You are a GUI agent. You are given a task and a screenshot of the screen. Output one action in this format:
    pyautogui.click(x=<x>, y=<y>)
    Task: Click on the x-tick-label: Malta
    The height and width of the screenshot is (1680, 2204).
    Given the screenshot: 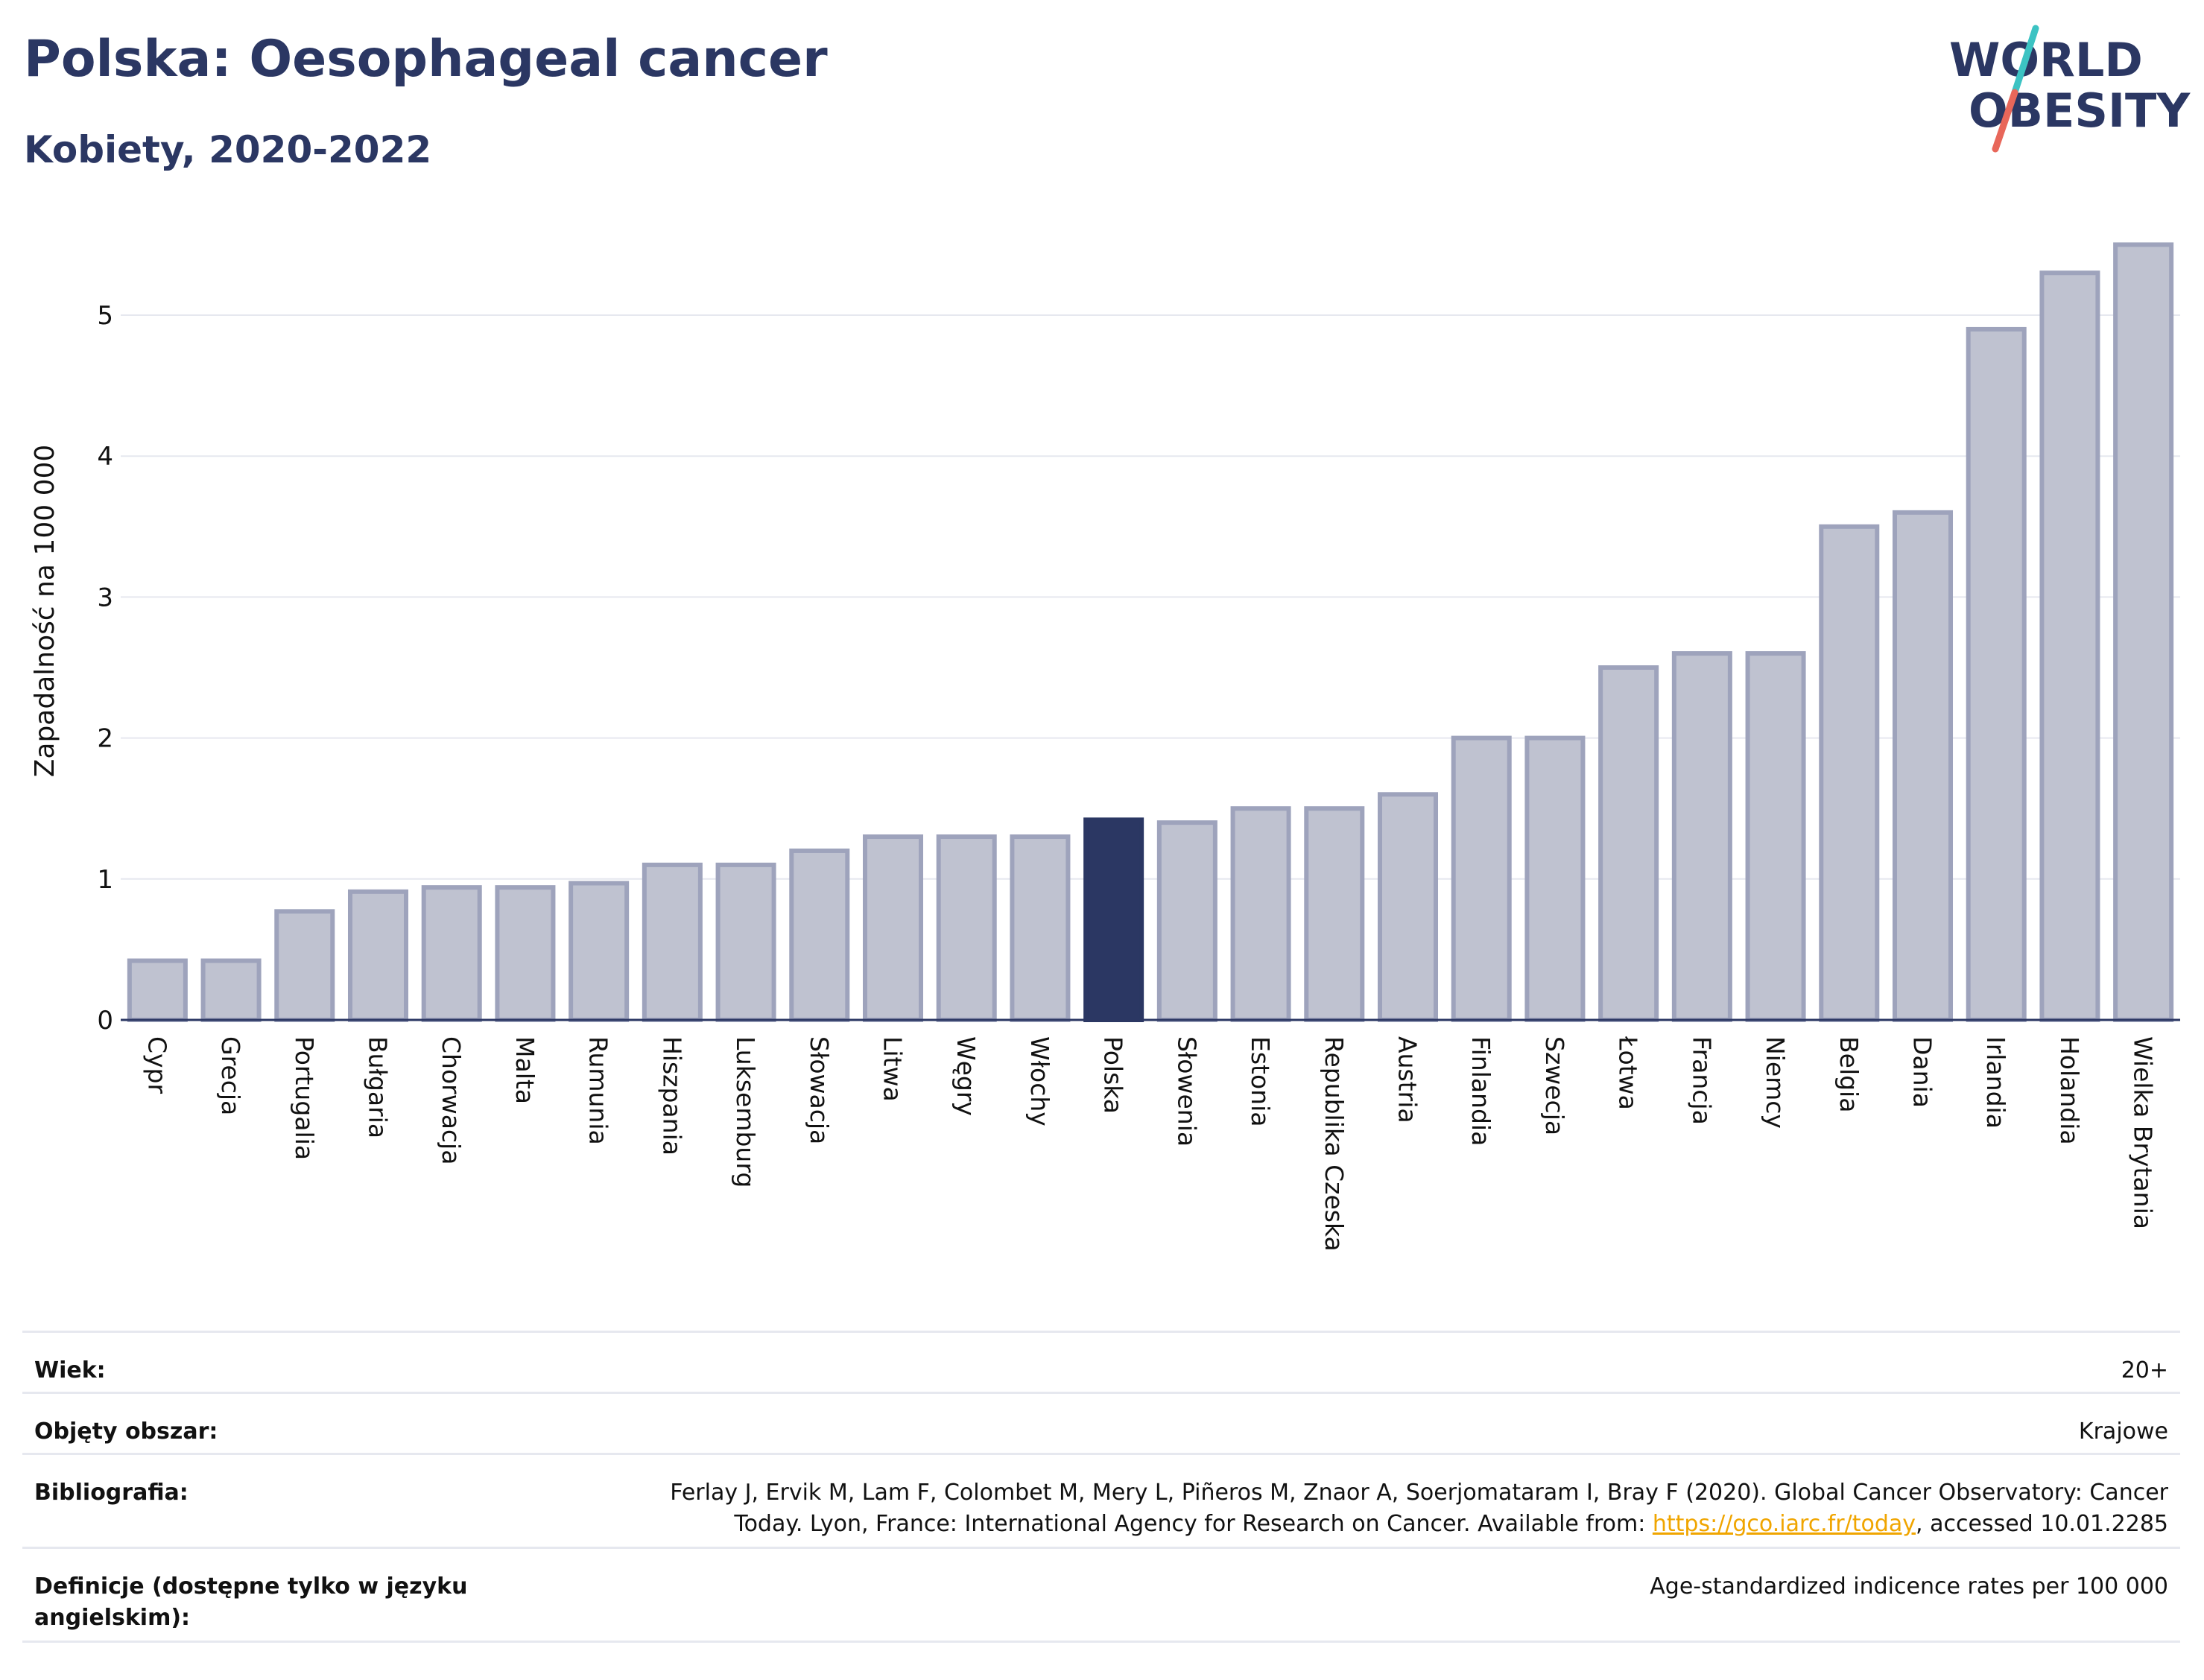 What is the action you would take?
    pyautogui.click(x=524, y=1070)
    